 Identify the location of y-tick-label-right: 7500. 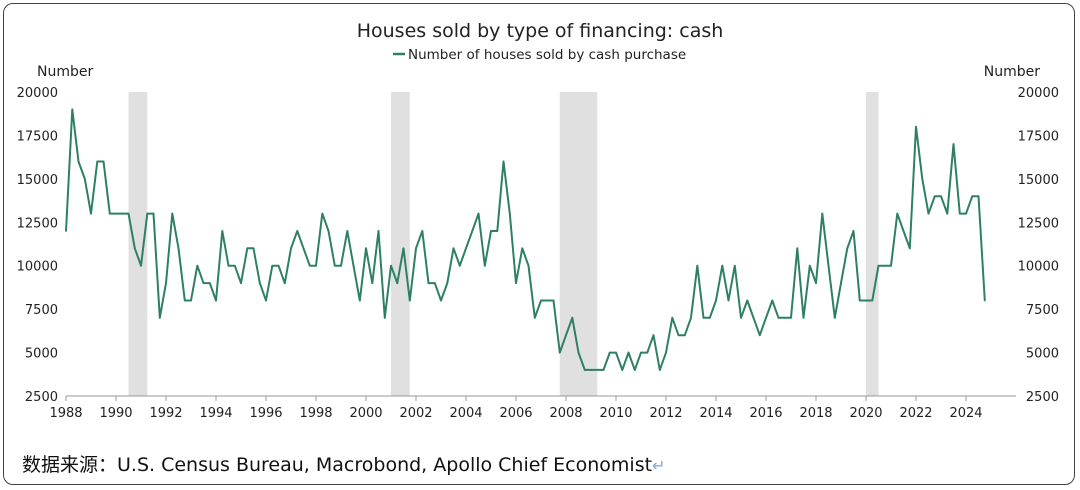
(1042, 310).